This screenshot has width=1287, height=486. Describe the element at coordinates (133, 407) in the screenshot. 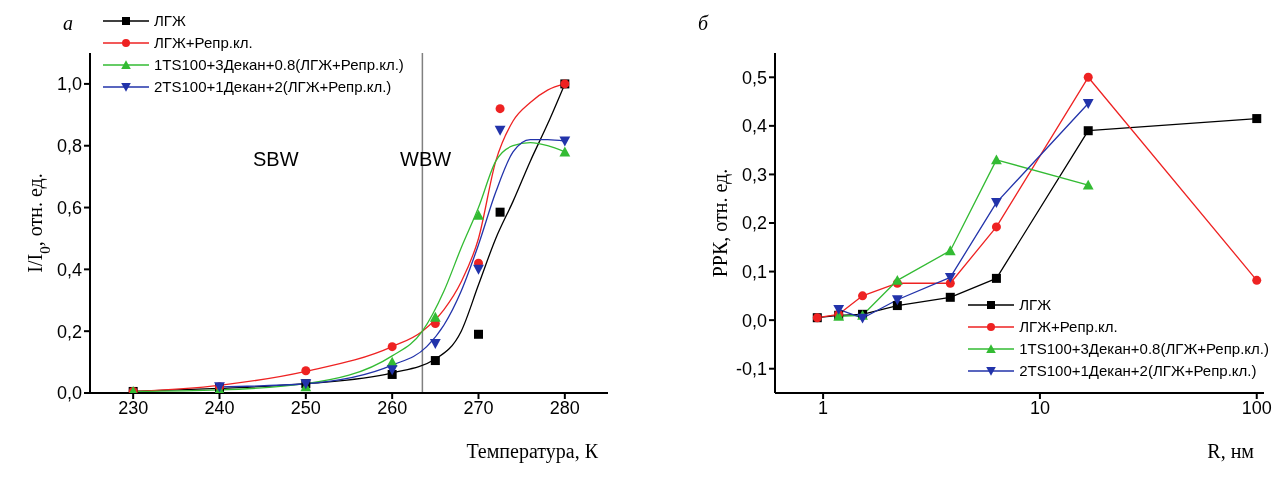

I see `x-tick-label: 230` at that location.